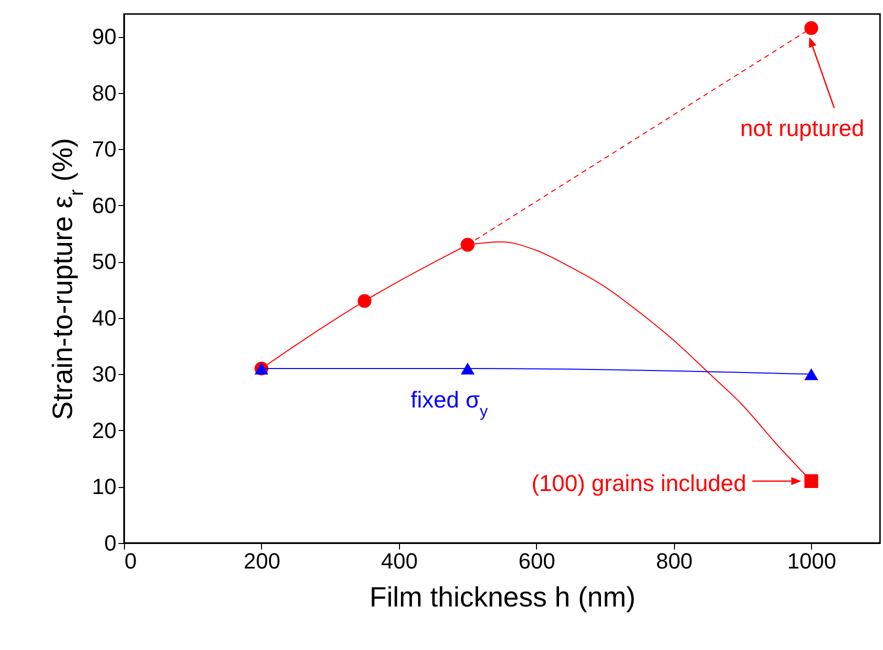 This screenshot has height=650, width=883. I want to click on y-tick-label: 60, so click(104, 205).